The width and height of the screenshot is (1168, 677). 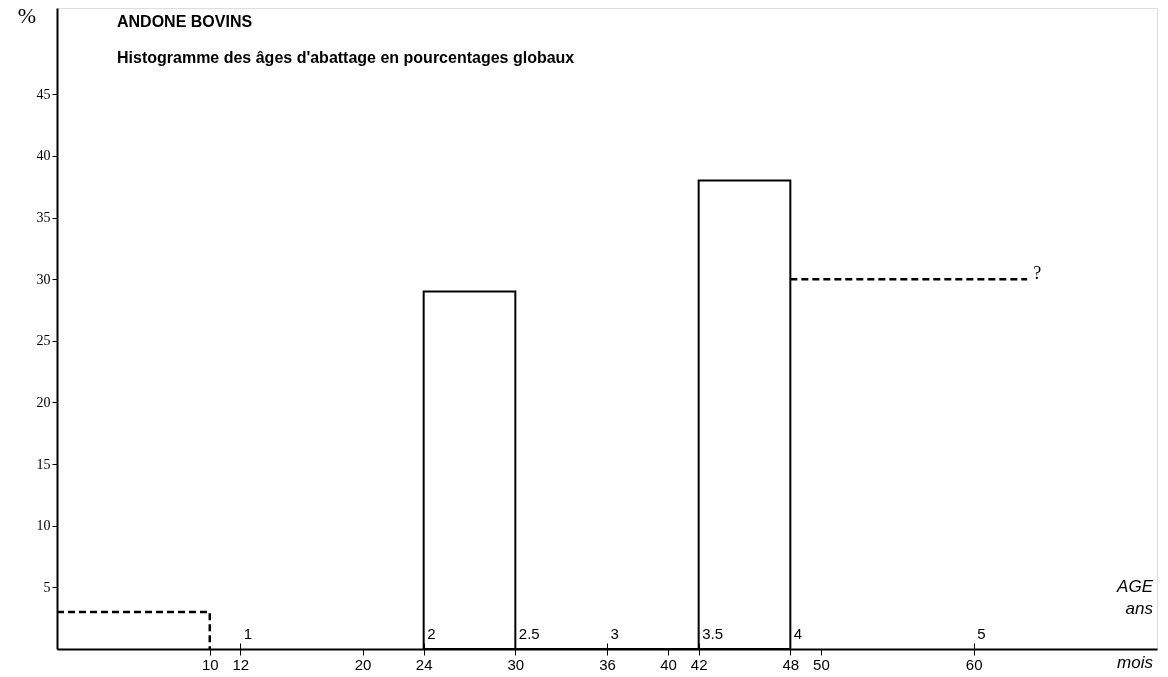 What do you see at coordinates (1135, 597) in the screenshot?
I see `x2-axis-title: AGE ans` at bounding box center [1135, 597].